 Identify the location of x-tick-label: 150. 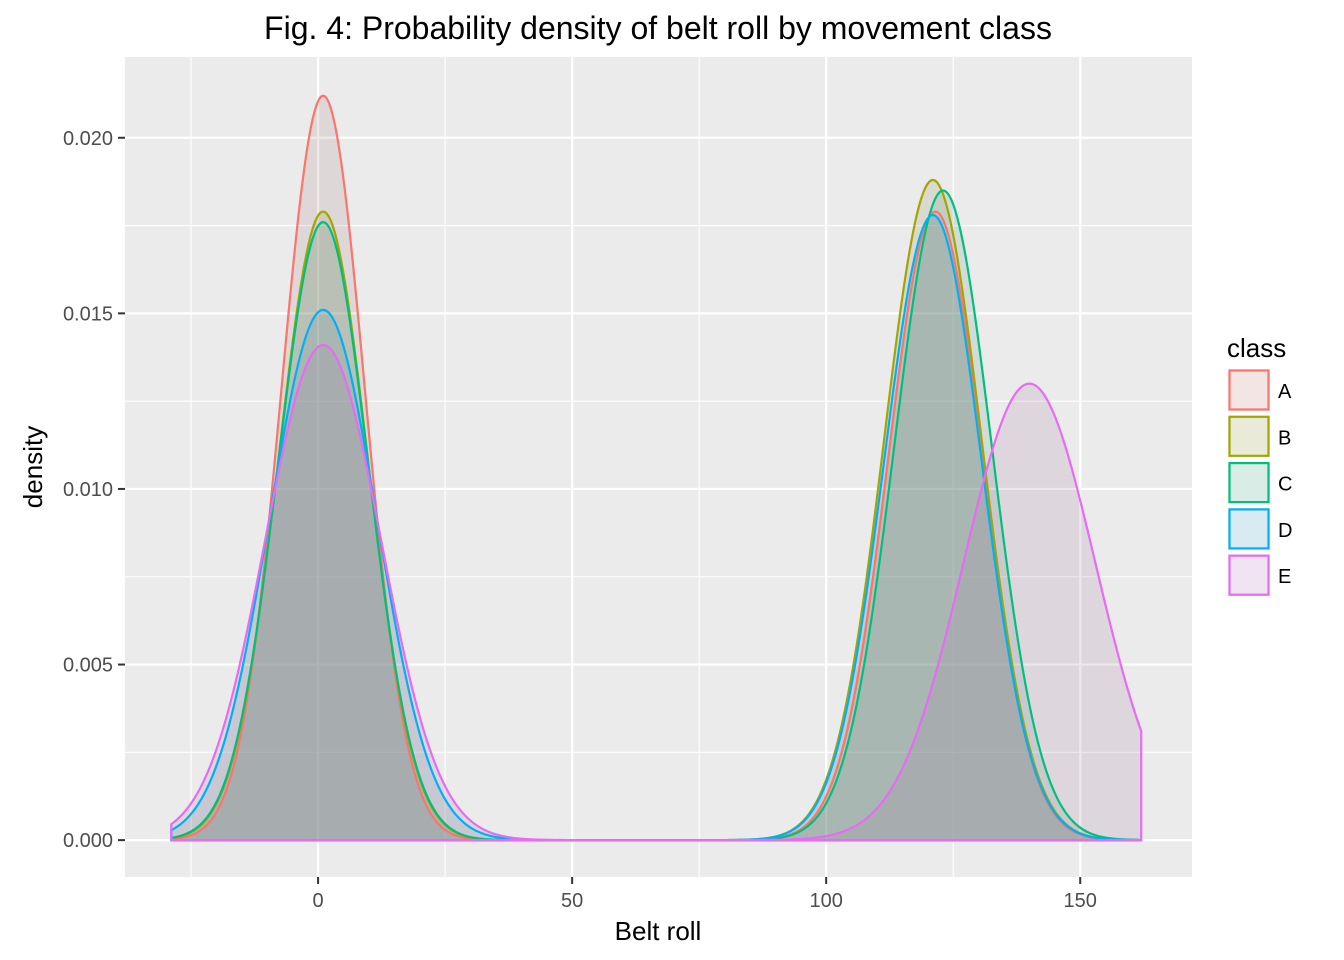
(1080, 901).